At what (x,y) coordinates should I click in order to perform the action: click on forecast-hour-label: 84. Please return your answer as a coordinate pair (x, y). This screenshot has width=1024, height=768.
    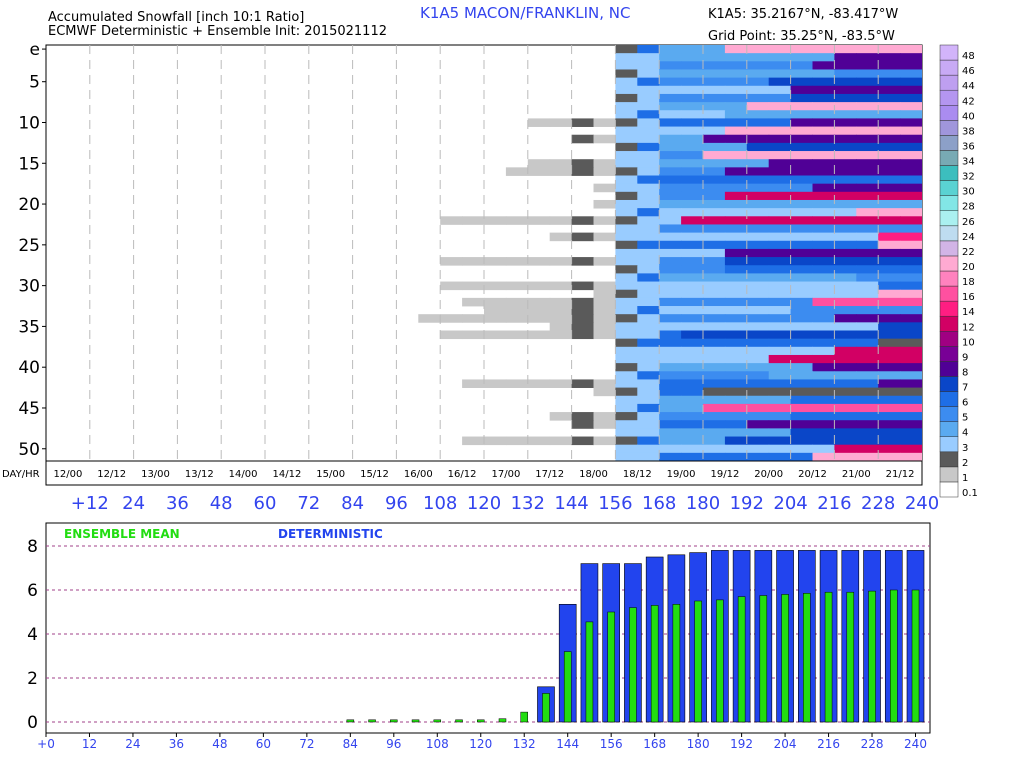
    Looking at the image, I should click on (352, 503).